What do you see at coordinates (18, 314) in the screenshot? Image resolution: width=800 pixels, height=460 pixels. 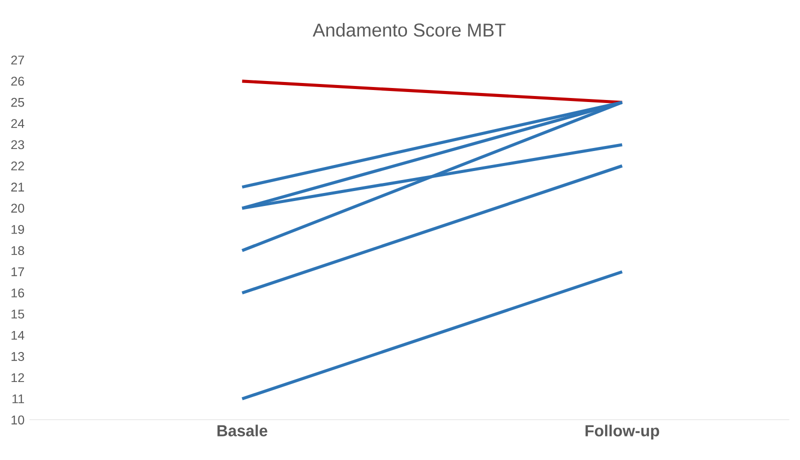 I see `y-tick-label: 15` at bounding box center [18, 314].